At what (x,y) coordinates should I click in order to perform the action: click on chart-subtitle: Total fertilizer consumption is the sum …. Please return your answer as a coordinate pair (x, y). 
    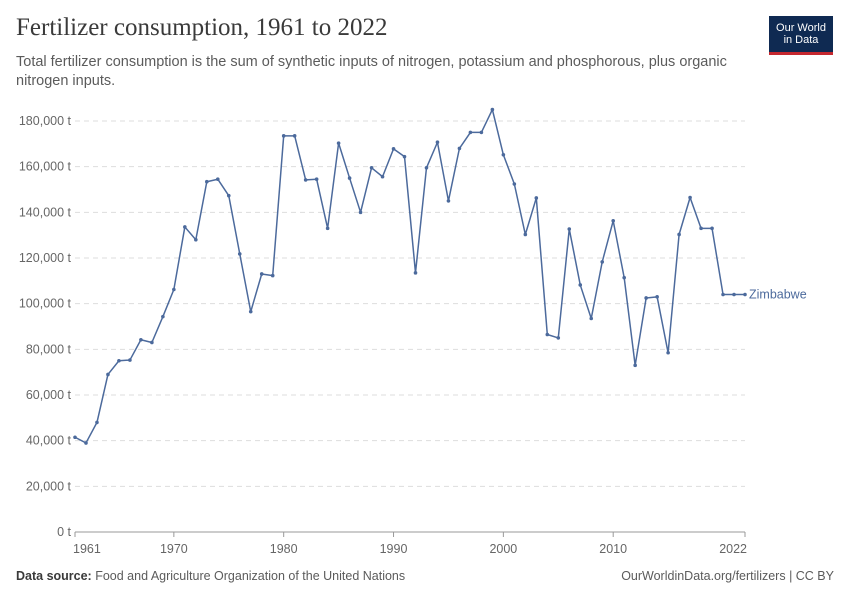
    Looking at the image, I should click on (371, 71).